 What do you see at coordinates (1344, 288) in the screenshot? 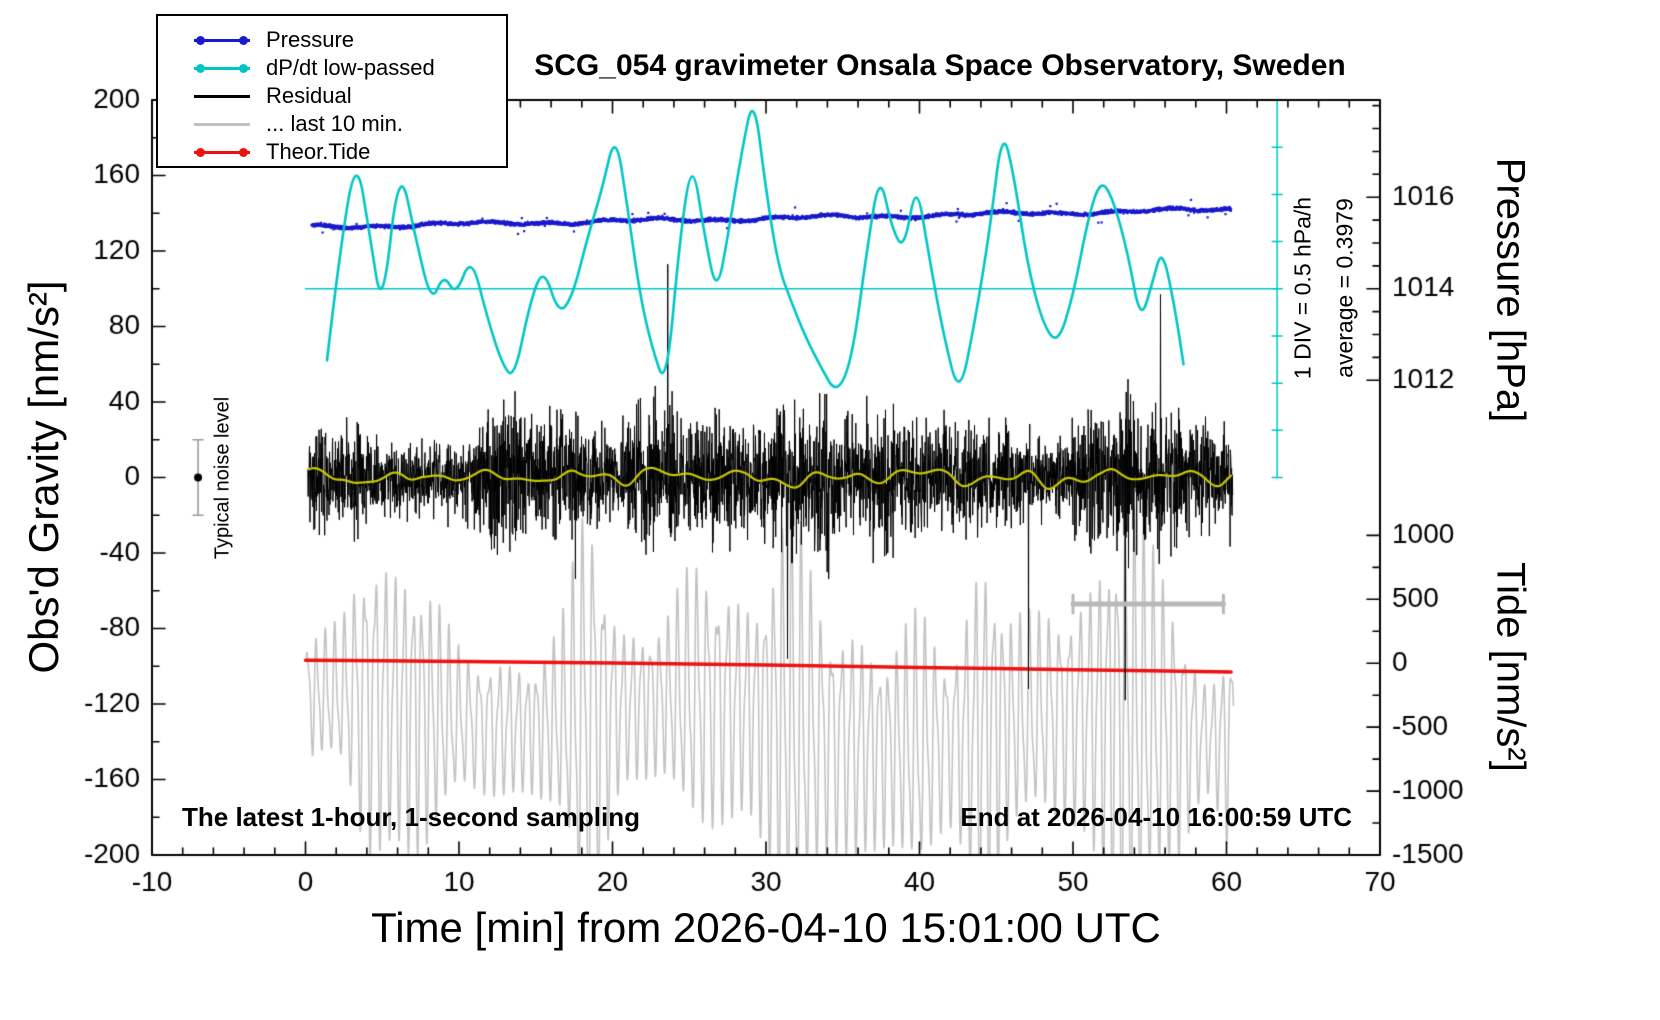
I see `average-annotation: average = 0.3979` at bounding box center [1344, 288].